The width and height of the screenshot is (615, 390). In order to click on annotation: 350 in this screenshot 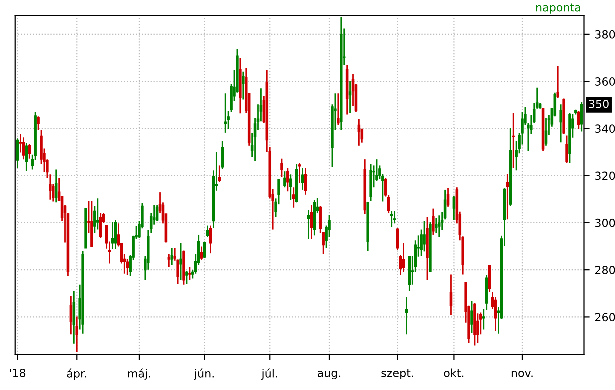, I will do `click(599, 104)`.